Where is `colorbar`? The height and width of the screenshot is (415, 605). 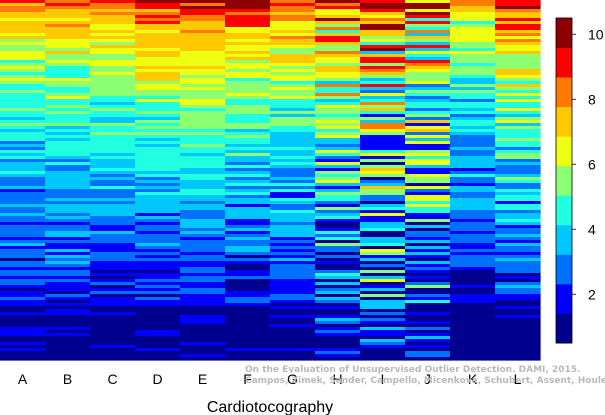 colorbar is located at coordinates (564, 180).